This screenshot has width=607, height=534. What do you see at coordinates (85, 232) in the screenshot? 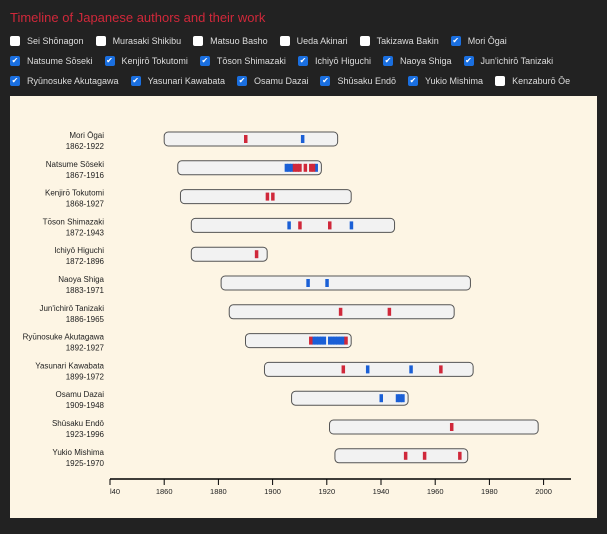
I see `author-dates: 1872-1943` at bounding box center [85, 232].